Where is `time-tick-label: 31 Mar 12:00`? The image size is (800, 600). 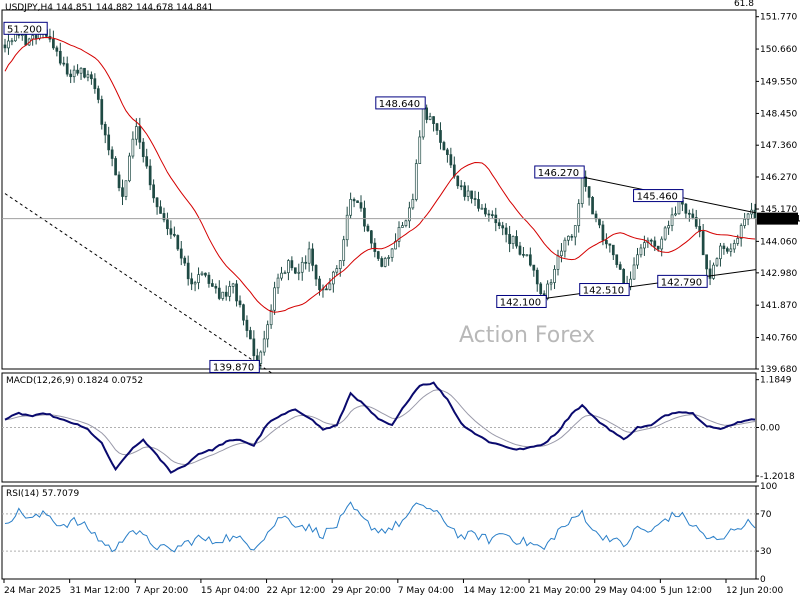
time-tick-label: 31 Mar 12:00 is located at coordinates (100, 591).